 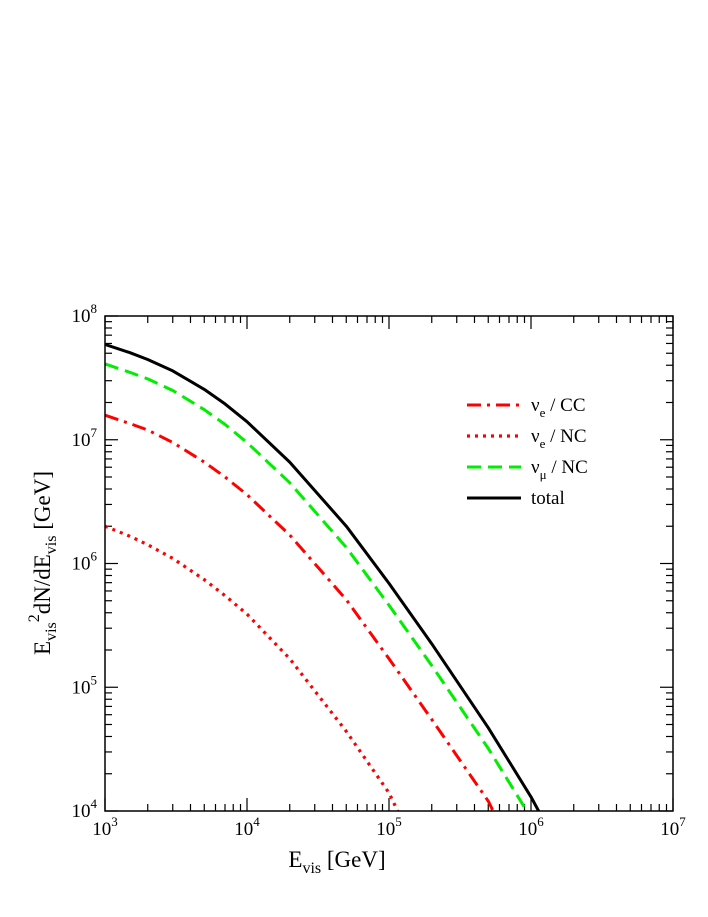 What do you see at coordinates (548, 498) in the screenshot?
I see `legend-label: total` at bounding box center [548, 498].